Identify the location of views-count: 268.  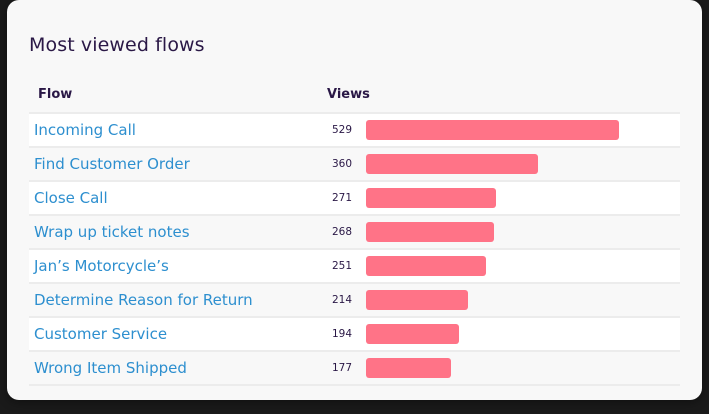
(342, 232).